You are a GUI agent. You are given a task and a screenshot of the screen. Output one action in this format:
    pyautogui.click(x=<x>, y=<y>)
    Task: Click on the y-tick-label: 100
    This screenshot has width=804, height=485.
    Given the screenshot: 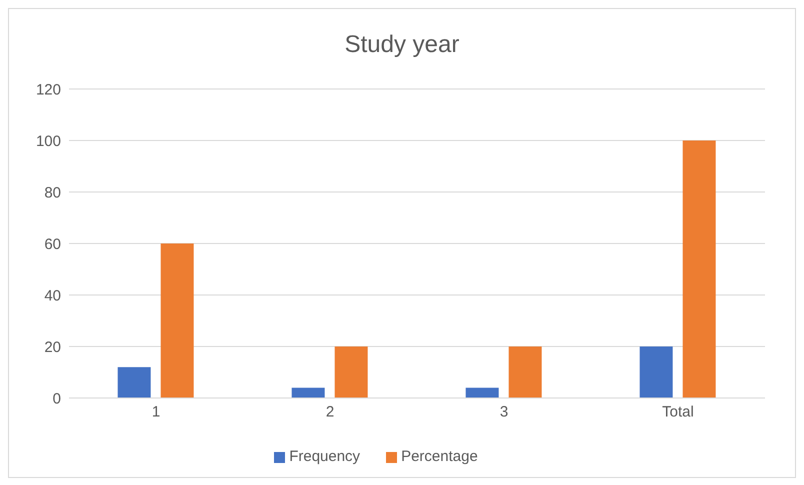 What is the action you would take?
    pyautogui.click(x=48, y=141)
    